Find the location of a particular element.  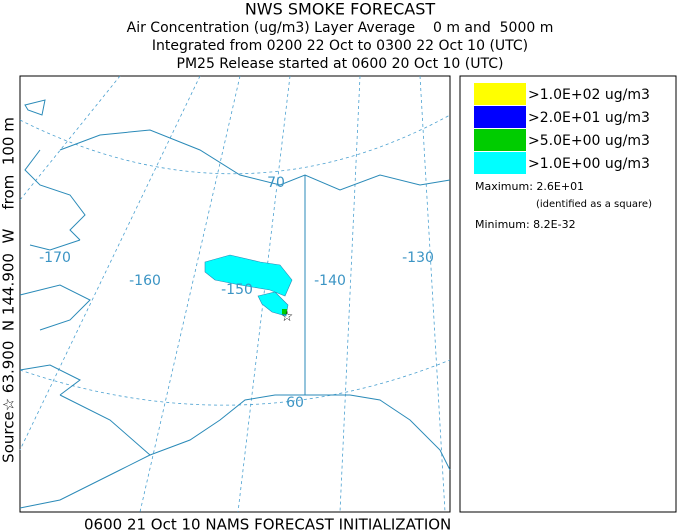

source-star: ☆ is located at coordinates (287, 317).